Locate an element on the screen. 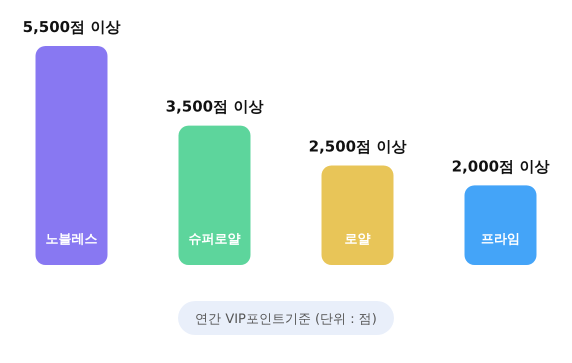 The height and width of the screenshot is (363, 572). x-tick-label: 프라임 is located at coordinates (500, 239).